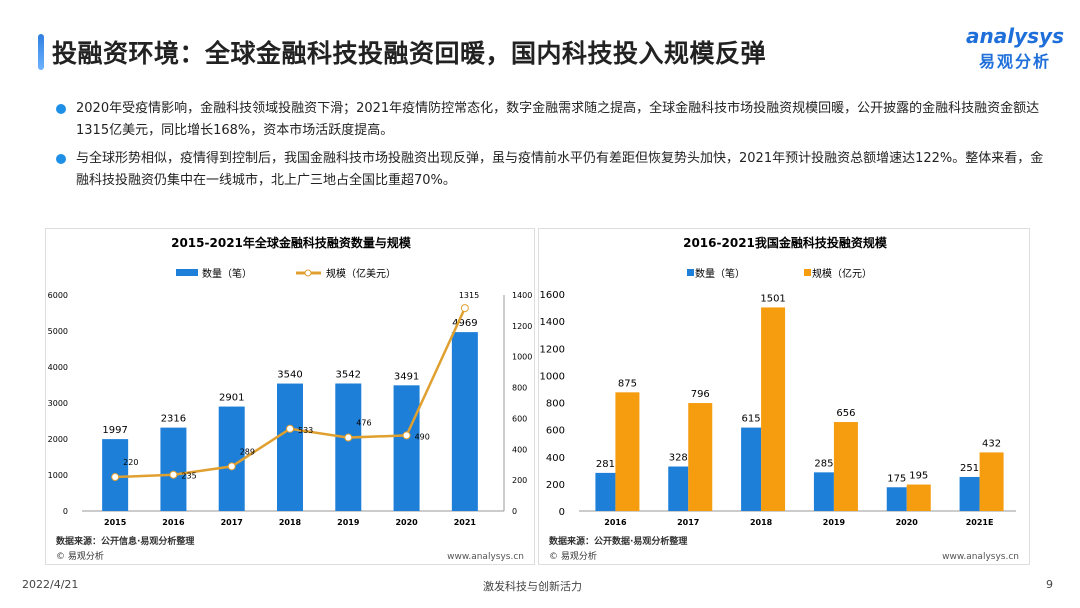 This screenshot has height=608, width=1080. What do you see at coordinates (555, 458) in the screenshot?
I see `y-tick: 400` at bounding box center [555, 458].